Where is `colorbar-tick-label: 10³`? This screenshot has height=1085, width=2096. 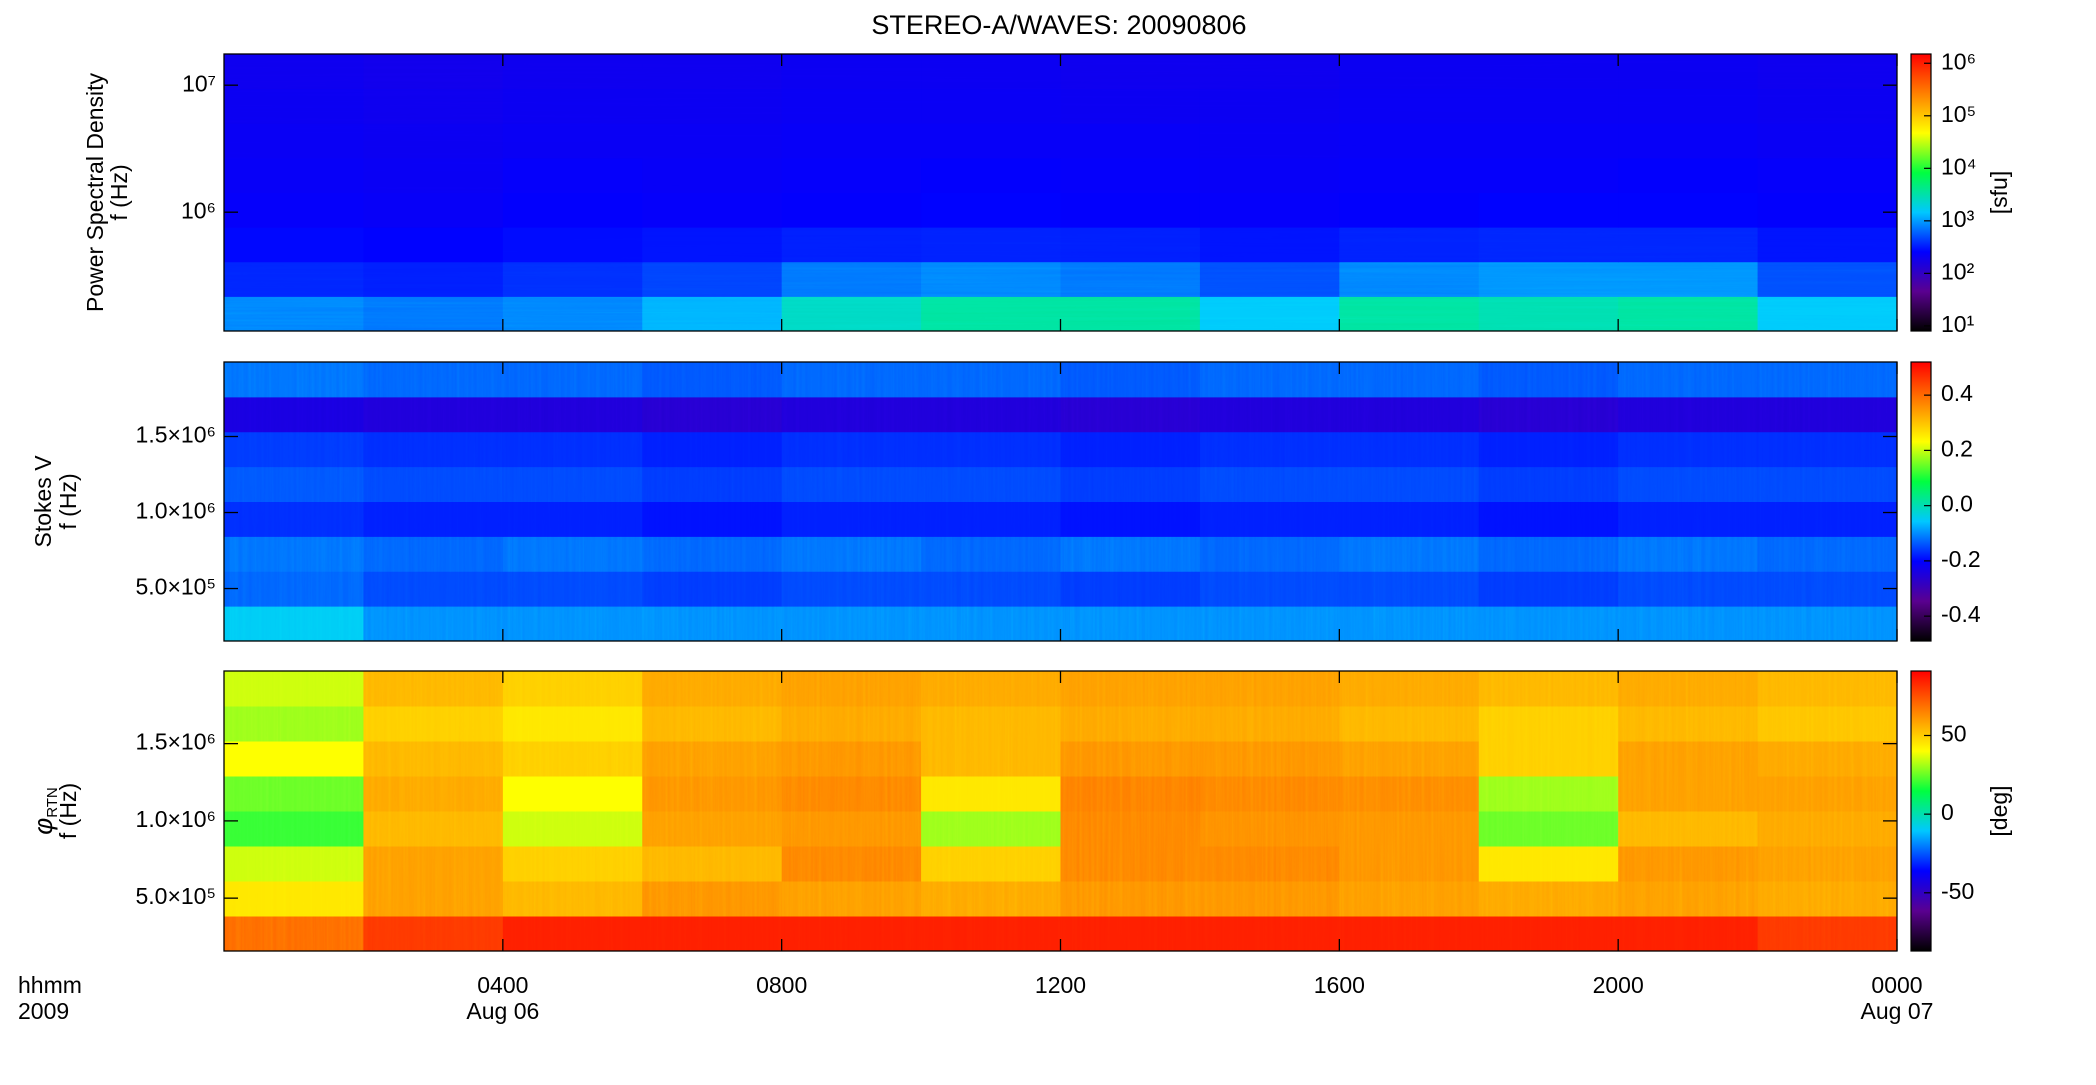 colorbar-tick-label: 10³ is located at coordinates (1958, 219).